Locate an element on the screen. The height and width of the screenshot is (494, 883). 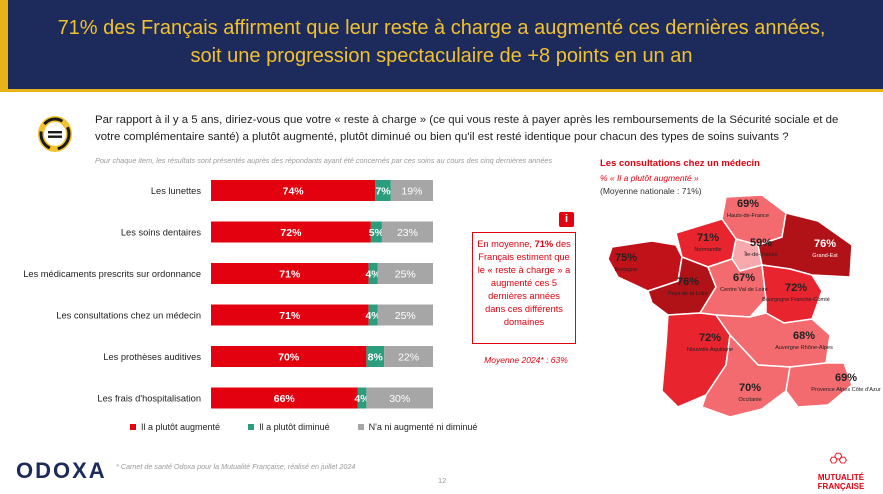
region-centre-val-de-loire is located at coordinates (732, 288).